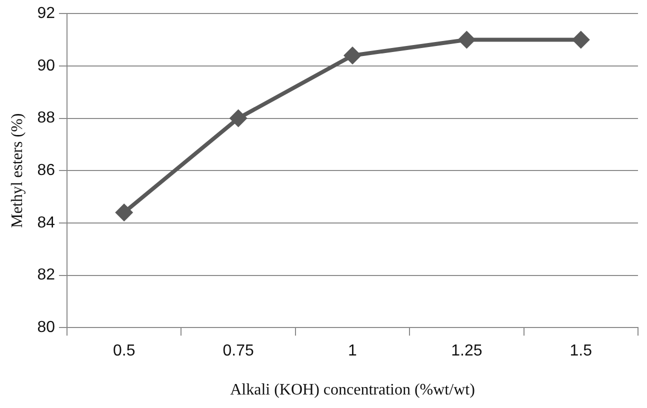  Describe the element at coordinates (46, 223) in the screenshot. I see `y-tick-label: 84` at that location.